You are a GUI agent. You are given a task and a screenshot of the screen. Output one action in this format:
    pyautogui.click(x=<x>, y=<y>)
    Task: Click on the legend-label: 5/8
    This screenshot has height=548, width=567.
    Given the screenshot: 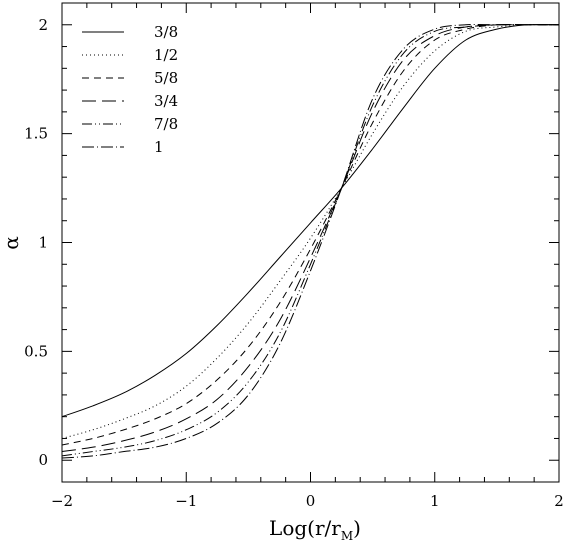 What is the action you would take?
    pyautogui.click(x=166, y=78)
    